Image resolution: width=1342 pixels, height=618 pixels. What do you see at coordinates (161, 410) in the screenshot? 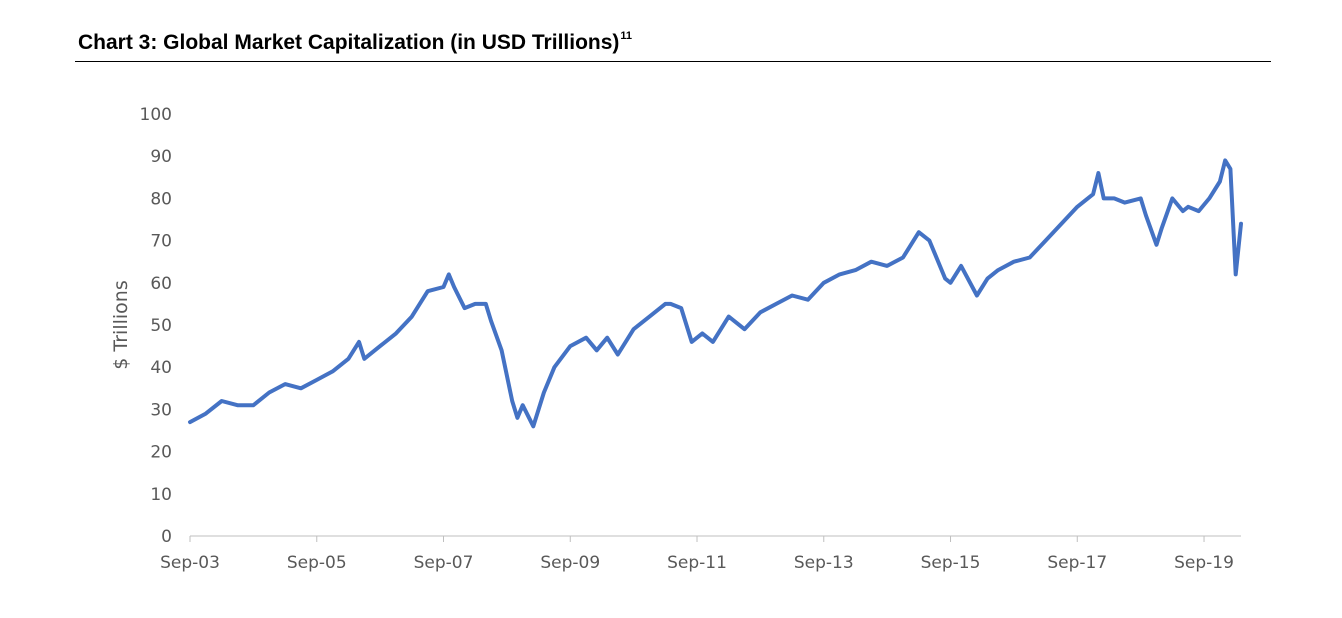
I see `y-tick-label: 30` at bounding box center [161, 410].